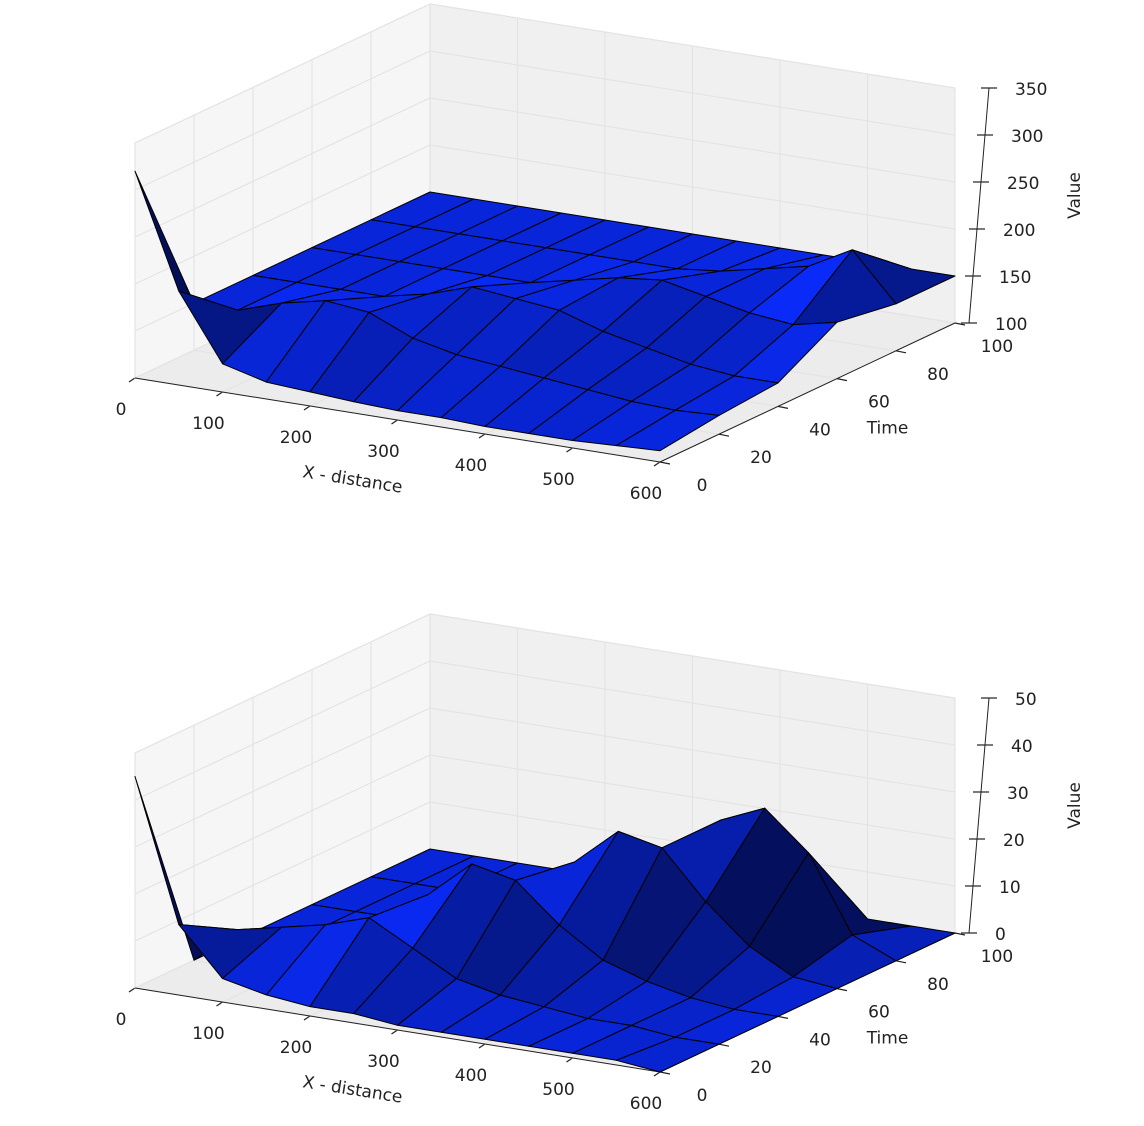 This screenshot has width=1144, height=1126. Describe the element at coordinates (1027, 137) in the screenshot. I see `z-tick-label: 300` at that location.